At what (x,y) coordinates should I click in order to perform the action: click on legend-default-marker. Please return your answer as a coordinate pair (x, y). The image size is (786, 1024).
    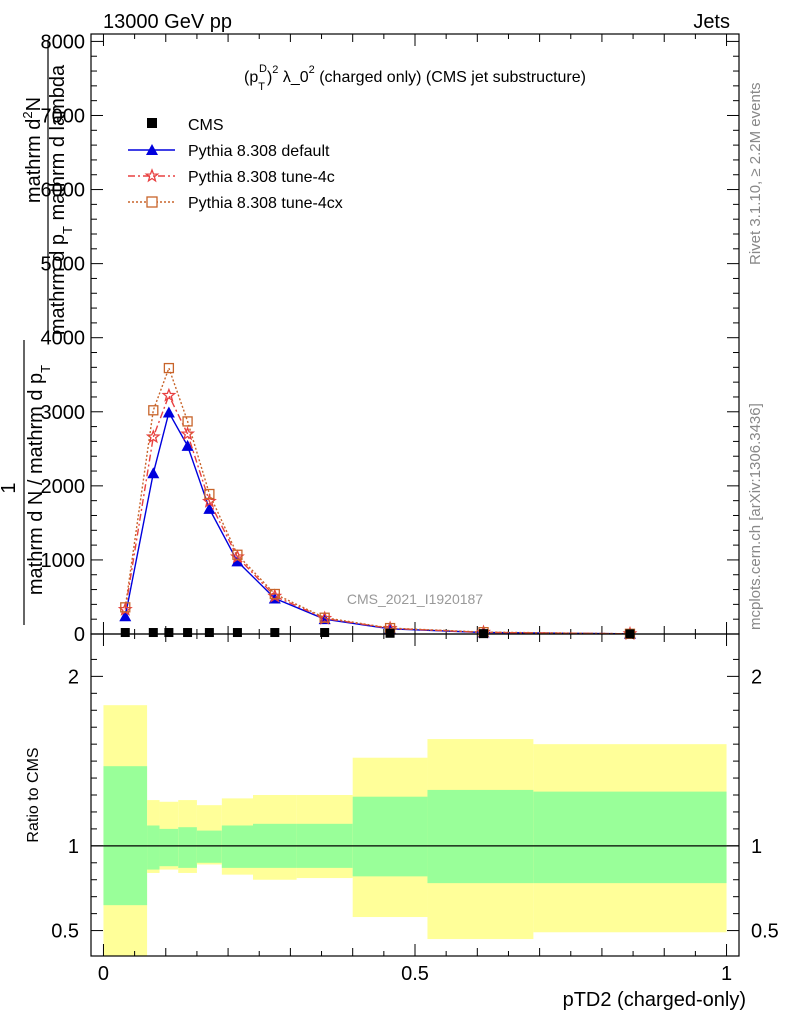
    Looking at the image, I should click on (152, 149).